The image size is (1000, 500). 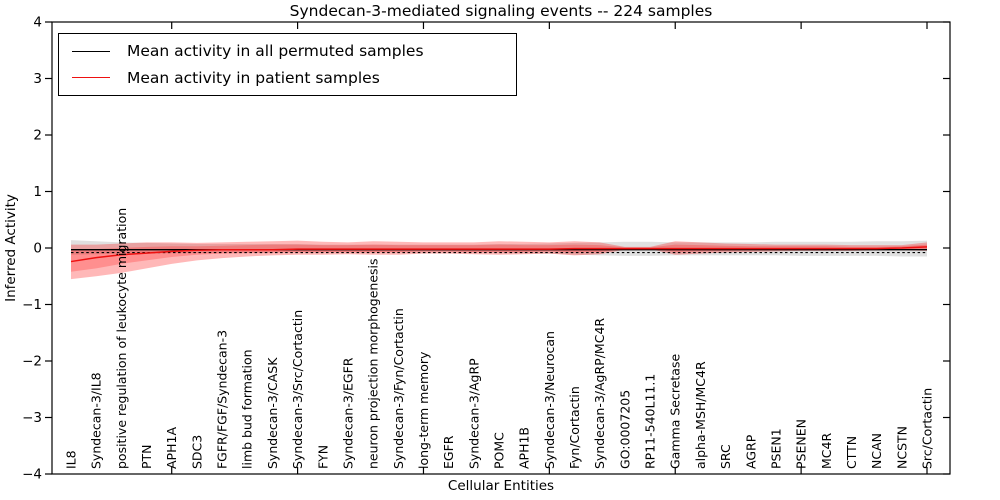 What do you see at coordinates (253, 77) in the screenshot?
I see `legend-label-patient: Mean activity in patient samples` at bounding box center [253, 77].